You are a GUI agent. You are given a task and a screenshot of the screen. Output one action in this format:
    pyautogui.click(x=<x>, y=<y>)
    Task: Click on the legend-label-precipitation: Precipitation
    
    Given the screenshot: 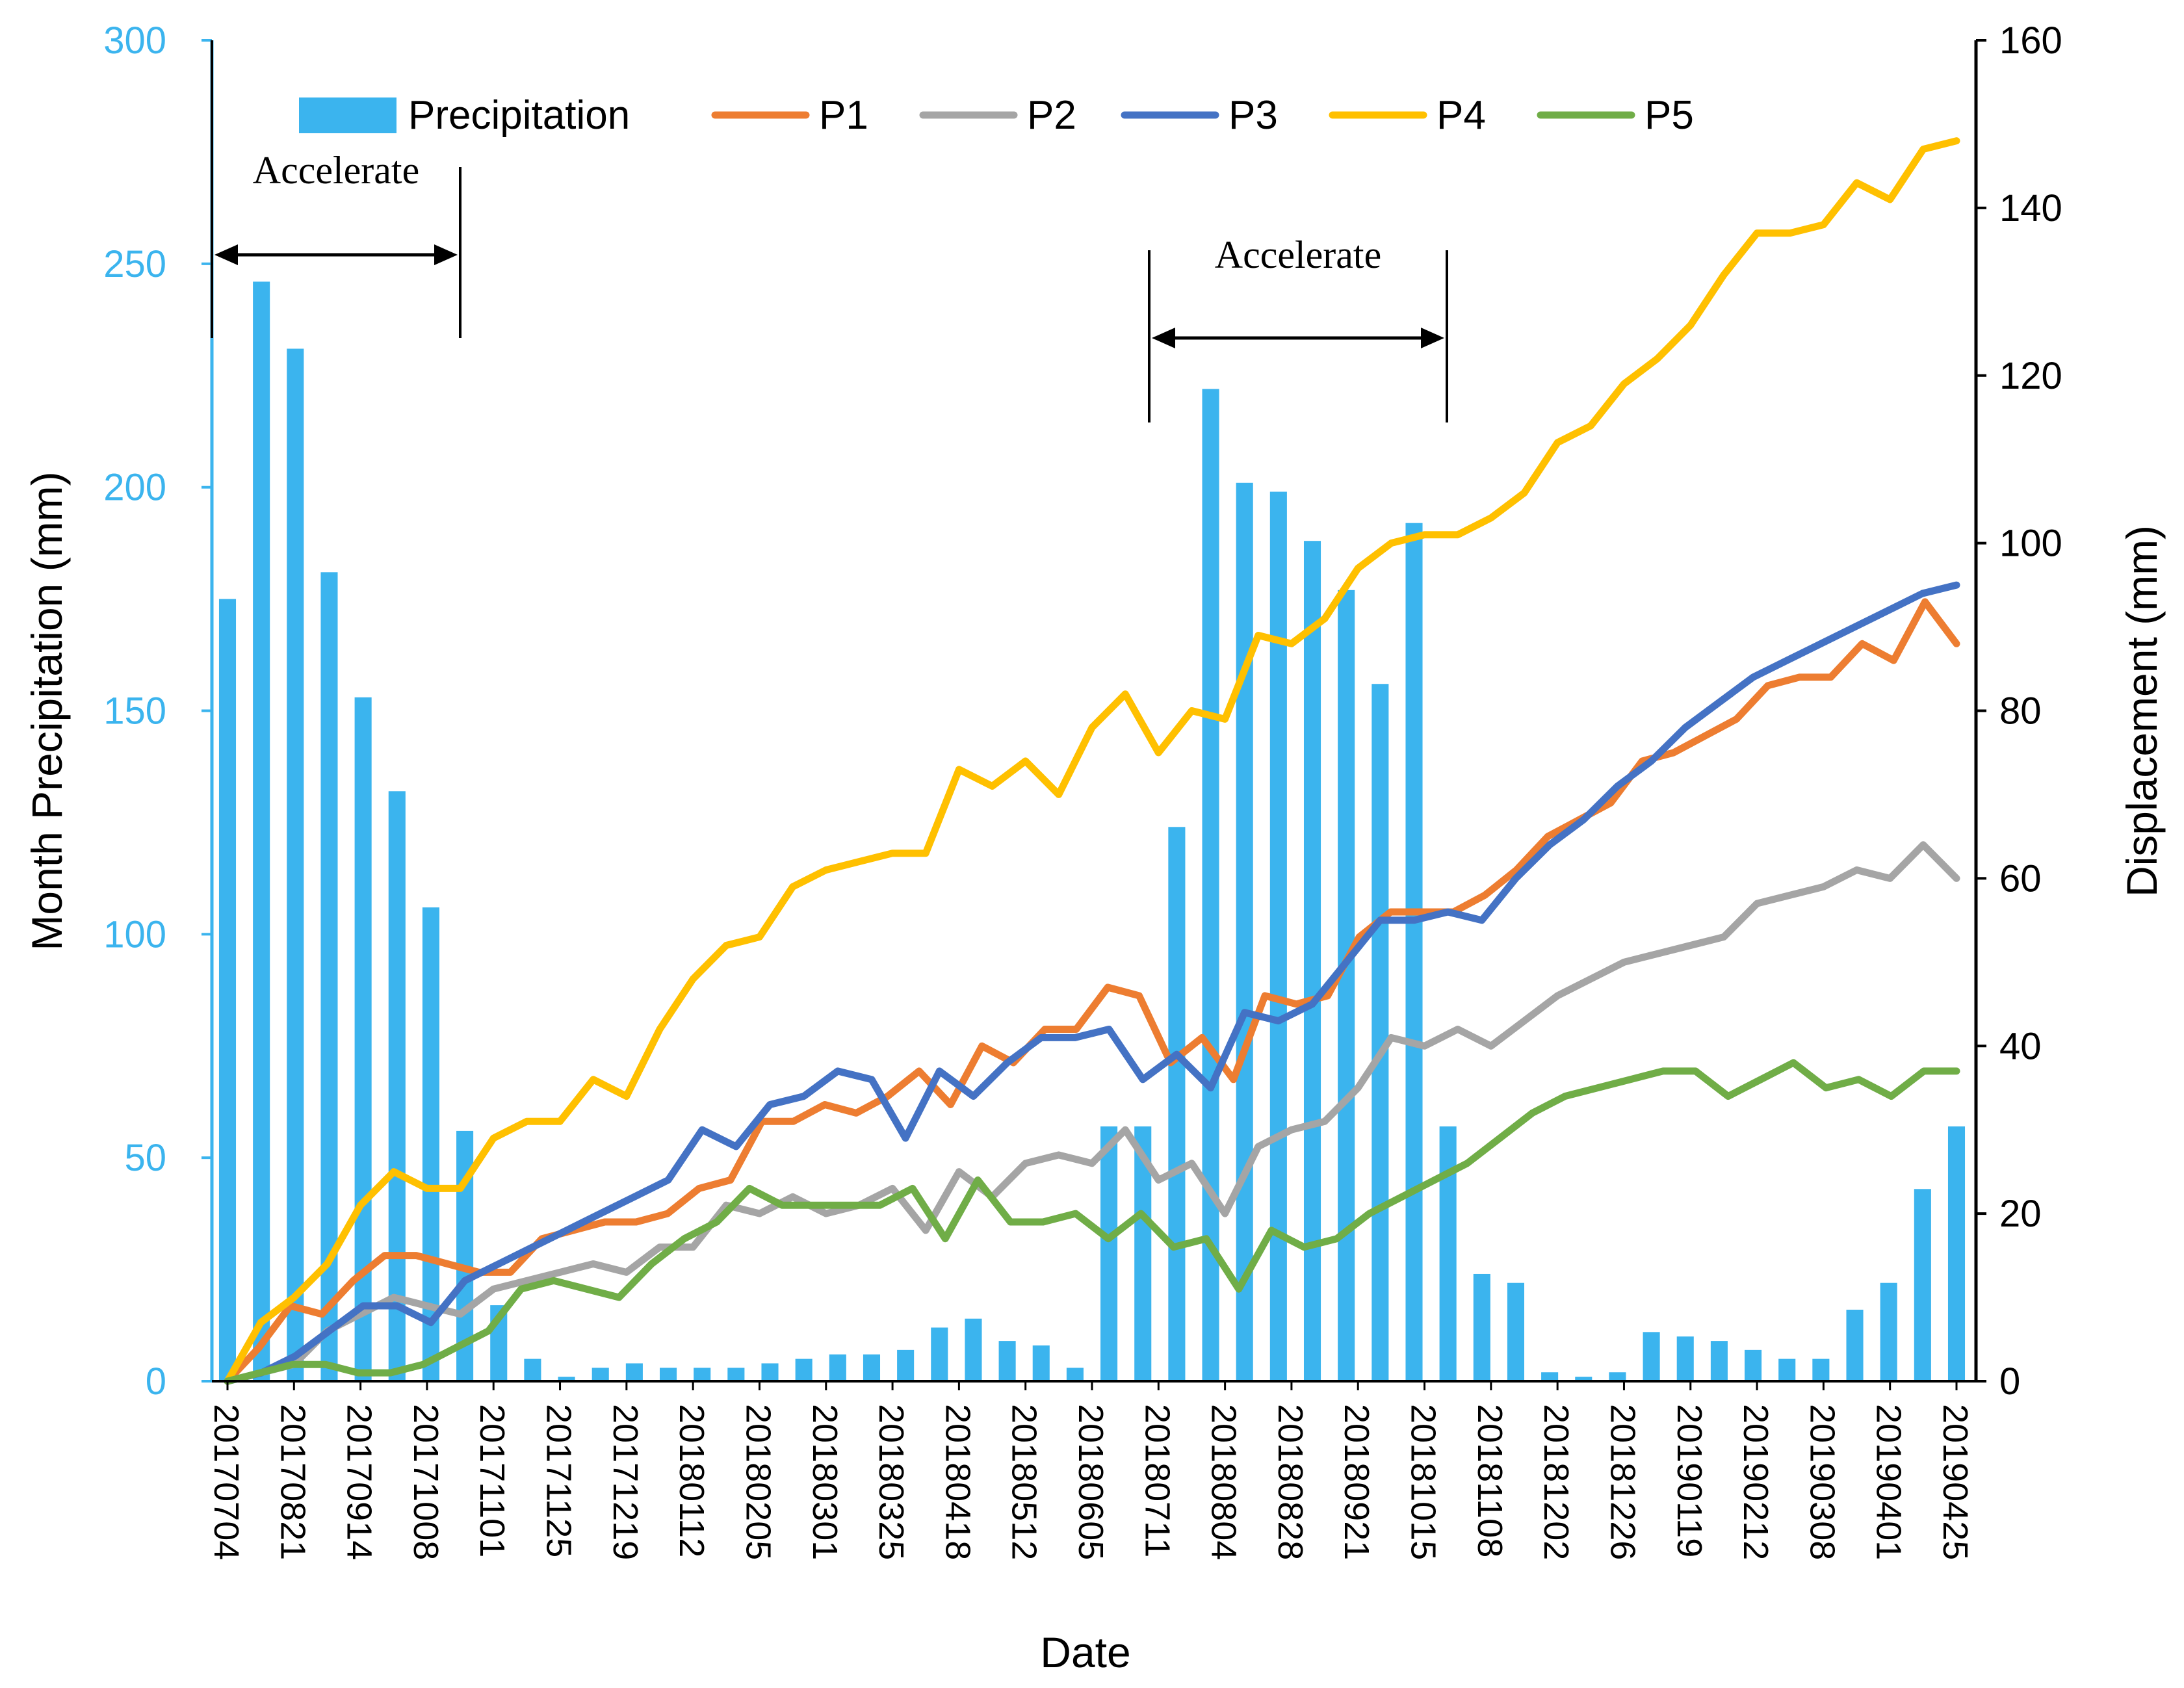 What is the action you would take?
    pyautogui.click(x=519, y=115)
    